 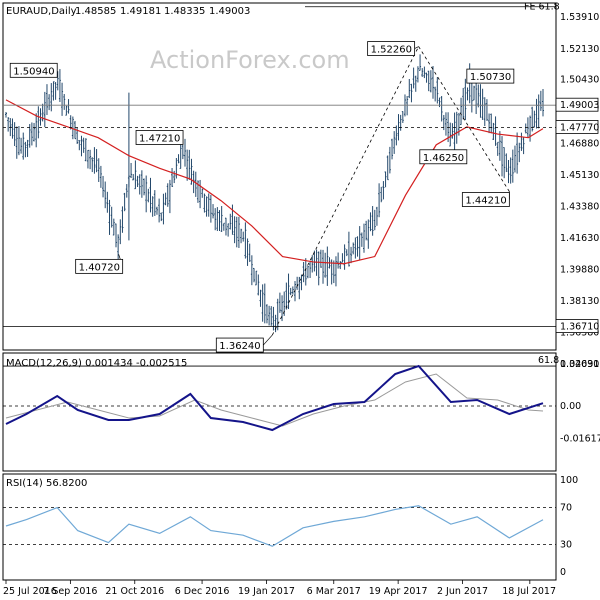 I want to click on x-tick-label: 6 Mar 2017, so click(x=334, y=591).